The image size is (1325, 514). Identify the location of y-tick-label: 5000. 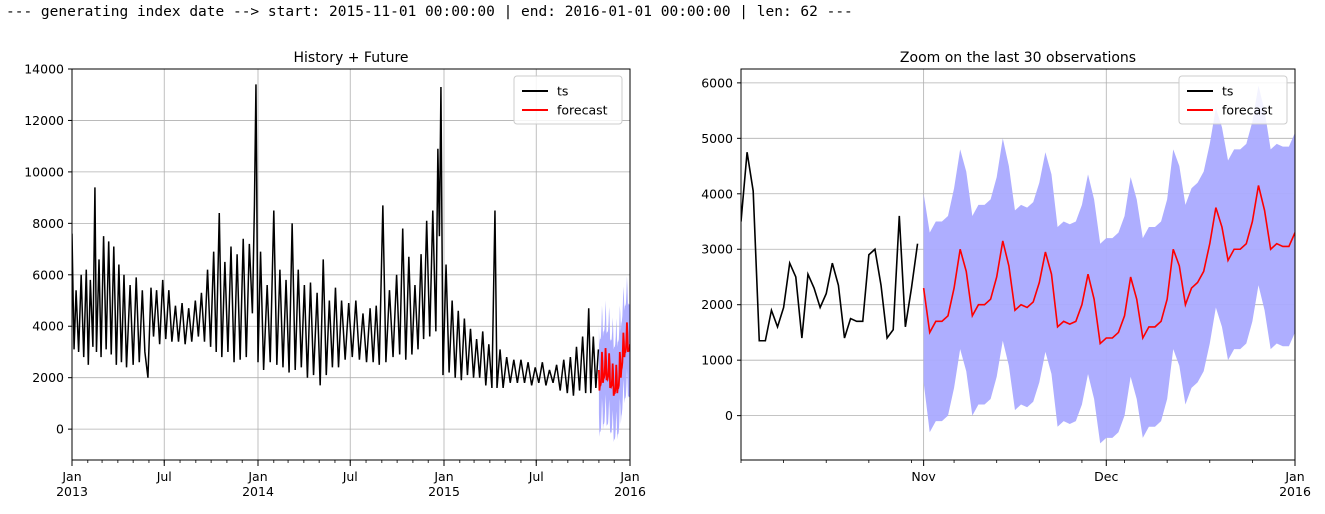
(717, 138).